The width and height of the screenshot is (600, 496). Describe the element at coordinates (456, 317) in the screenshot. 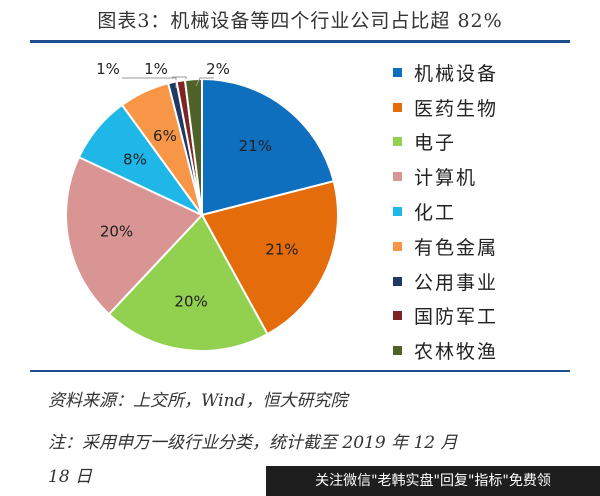

I see `legend-label: 国防军工` at that location.